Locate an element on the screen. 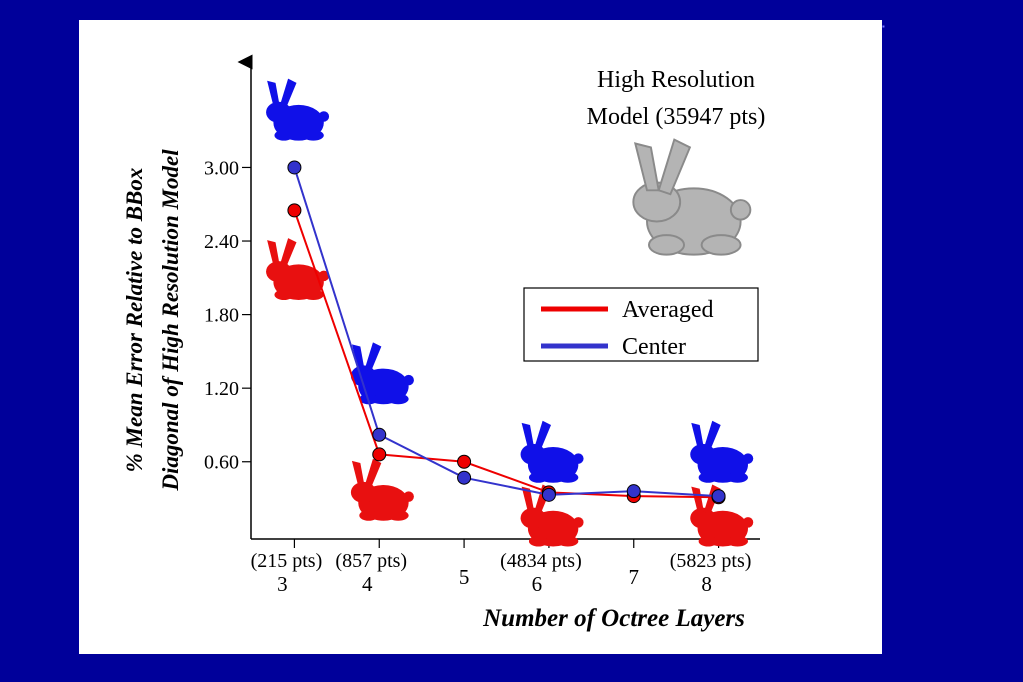  corner-mark-icon: ▪ is located at coordinates (883, 26).